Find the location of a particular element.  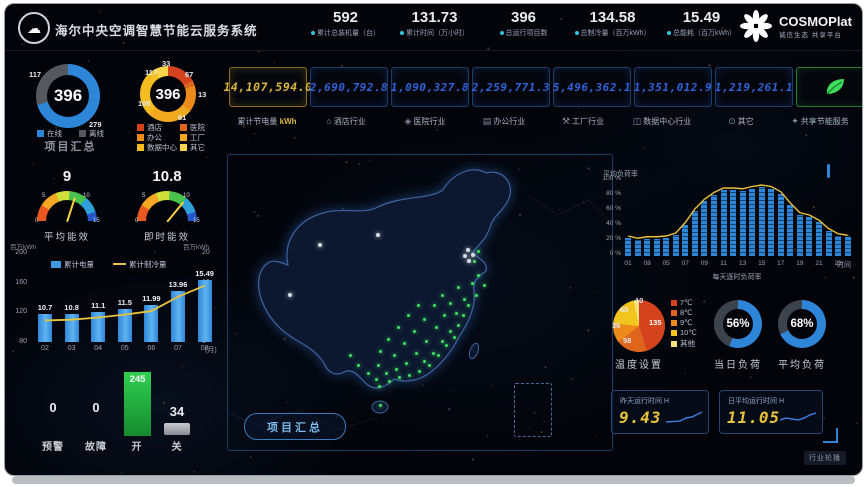

hainan-island is located at coordinates (380, 407).